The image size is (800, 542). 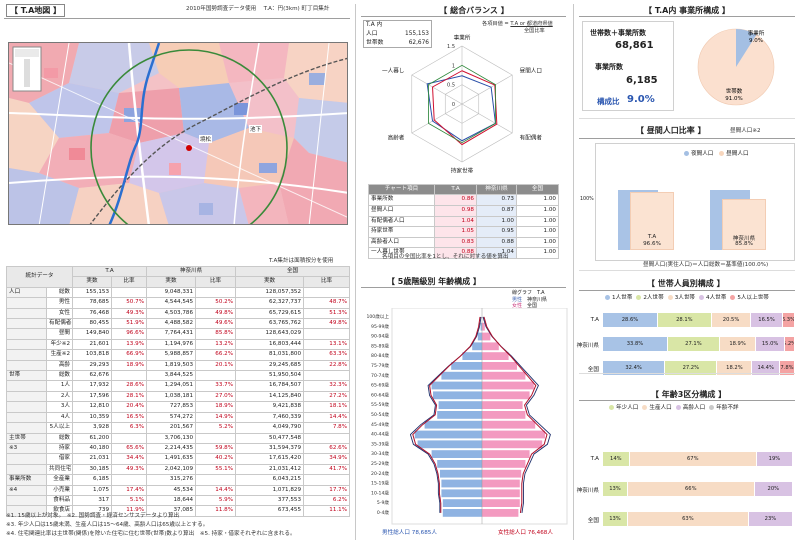 I want to click on stats-count-cell: 201,567, so click(x=171, y=428).